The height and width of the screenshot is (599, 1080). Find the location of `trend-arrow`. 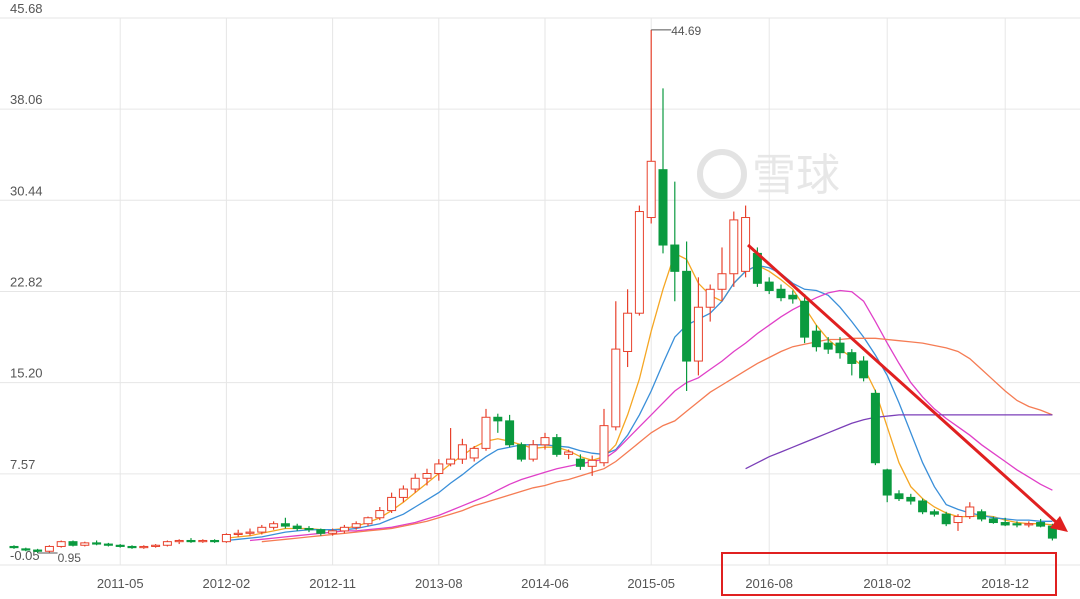

trend-arrow is located at coordinates (902, 383).